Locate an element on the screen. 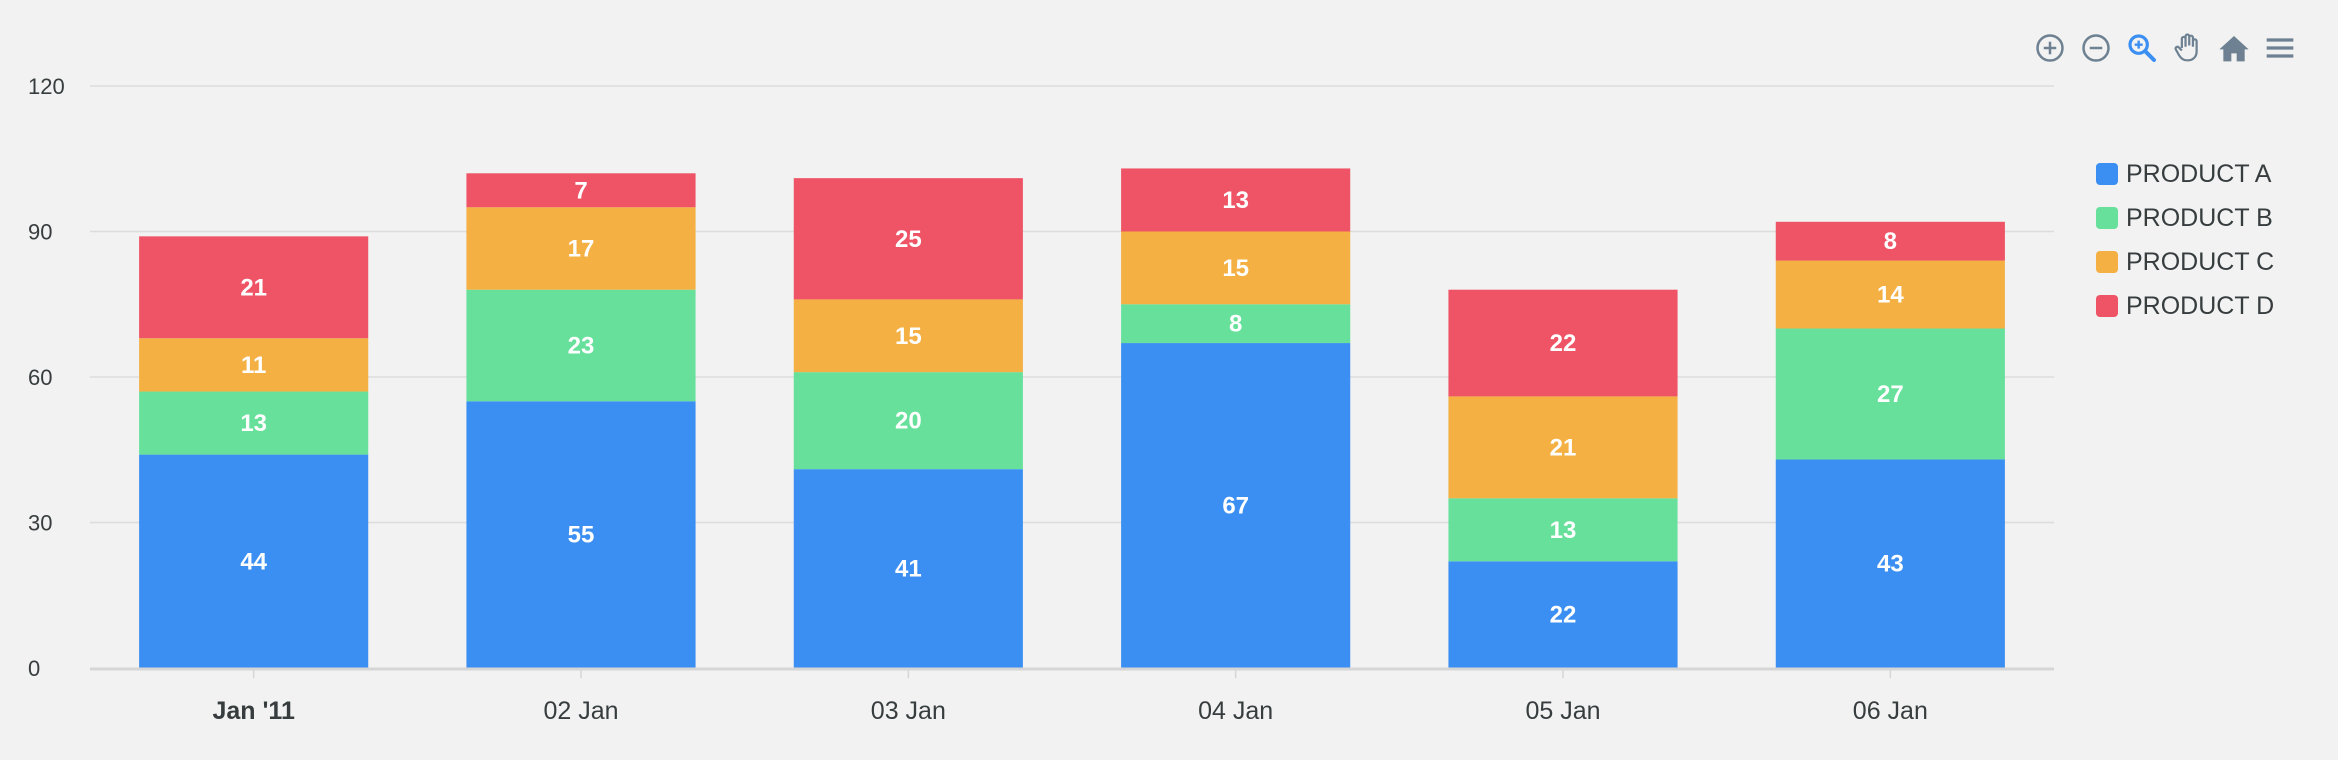  data-label: 14 is located at coordinates (1890, 295).